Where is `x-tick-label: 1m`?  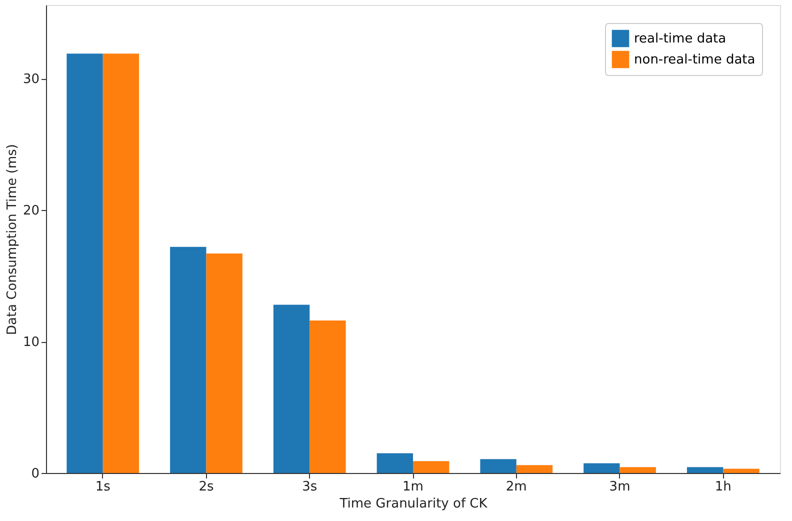
x-tick-label: 1m is located at coordinates (413, 487).